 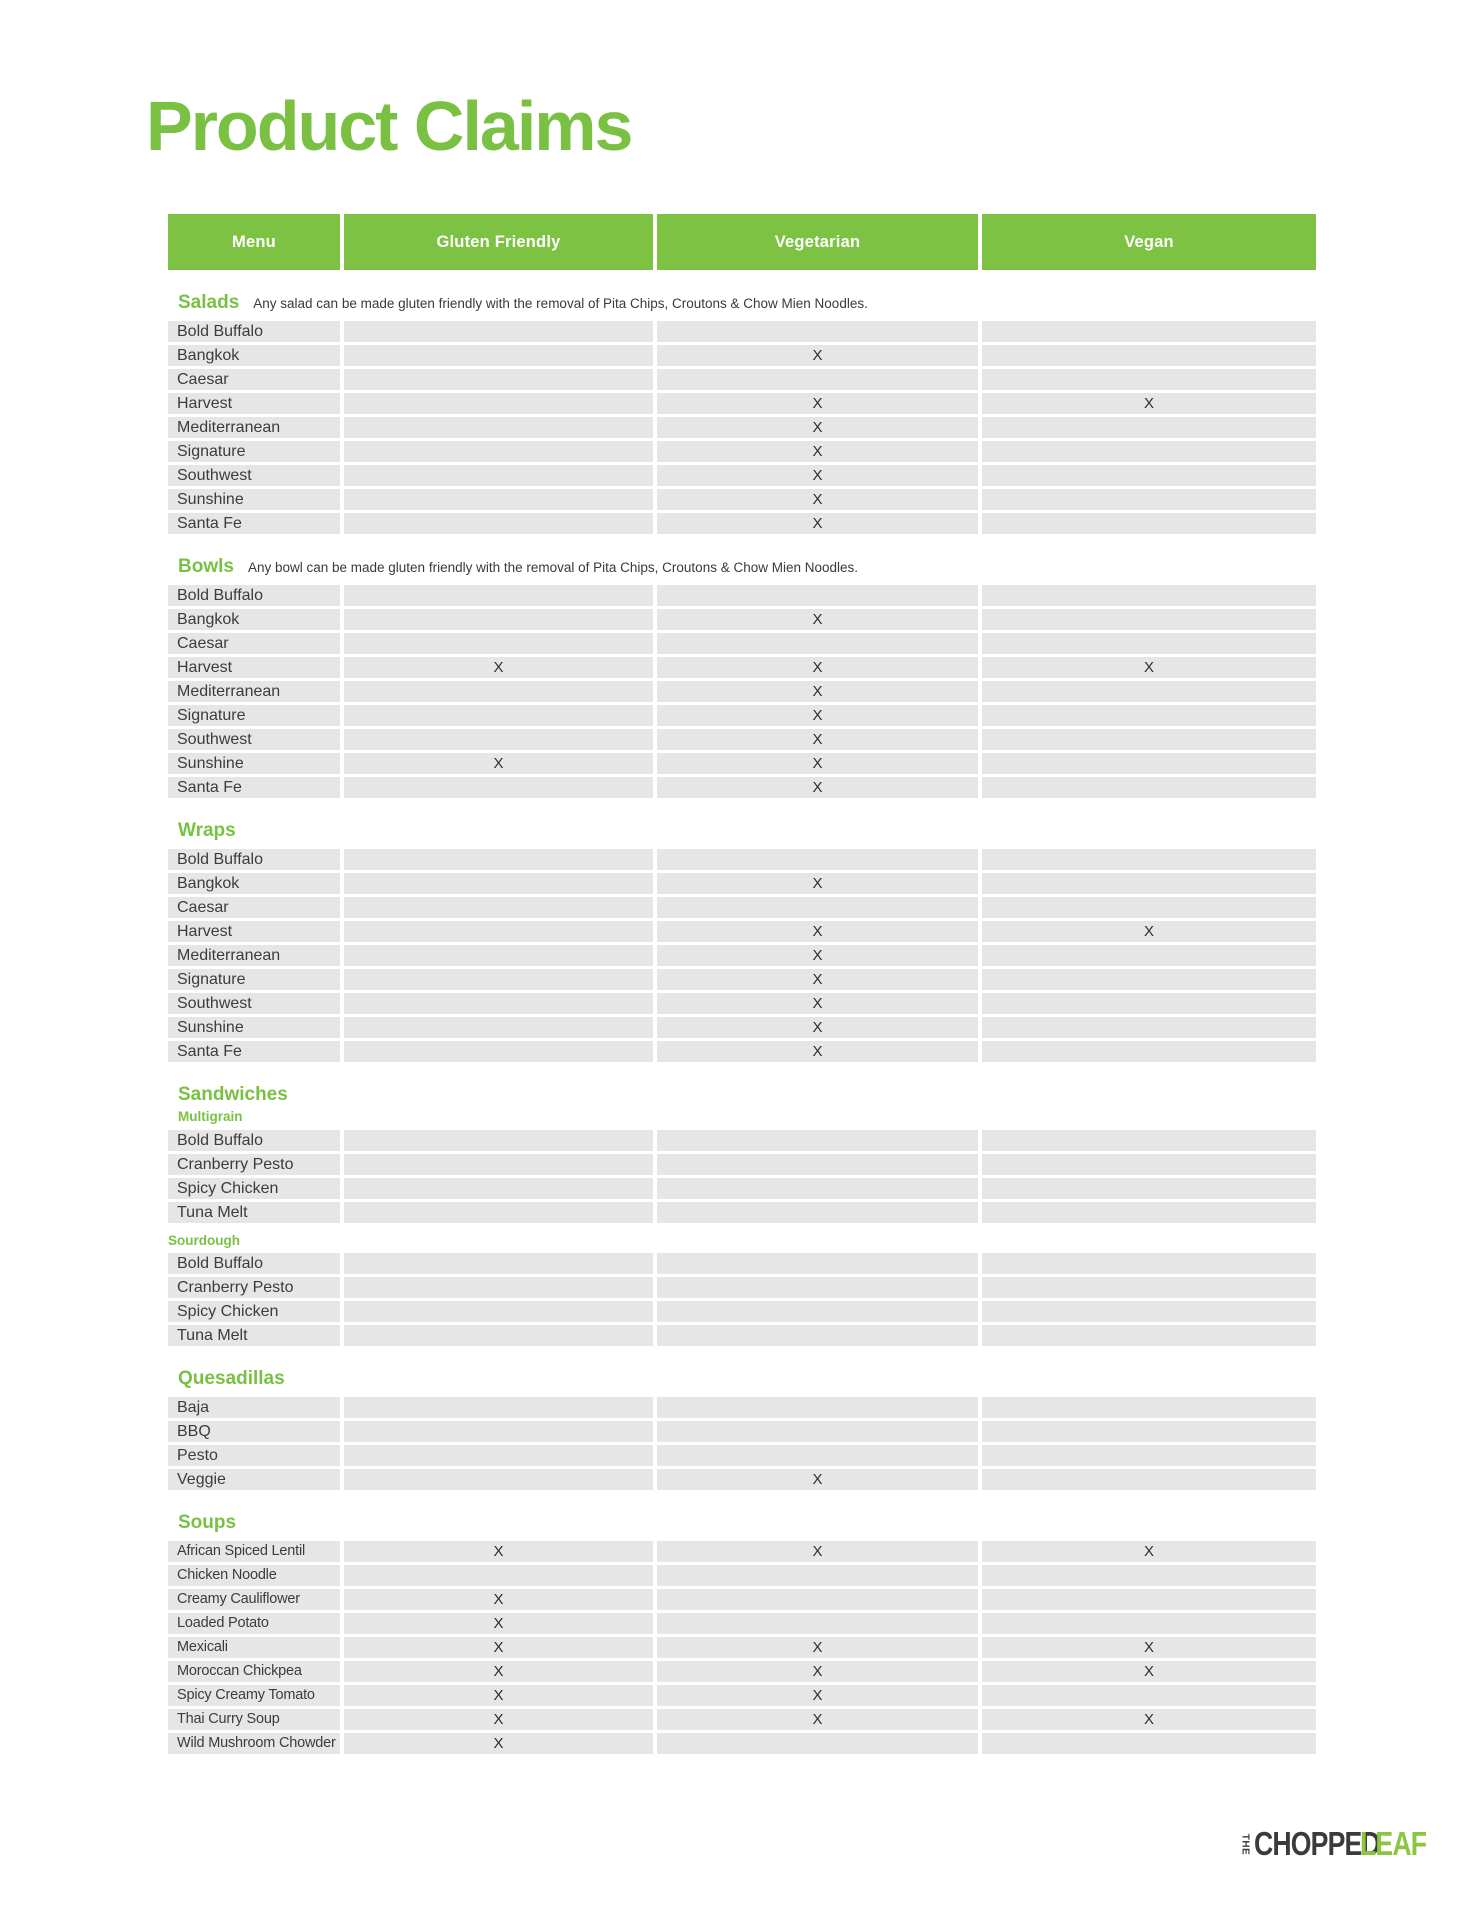 What do you see at coordinates (742, 1599) in the screenshot?
I see `table-row: Creamy Cauliflower X` at bounding box center [742, 1599].